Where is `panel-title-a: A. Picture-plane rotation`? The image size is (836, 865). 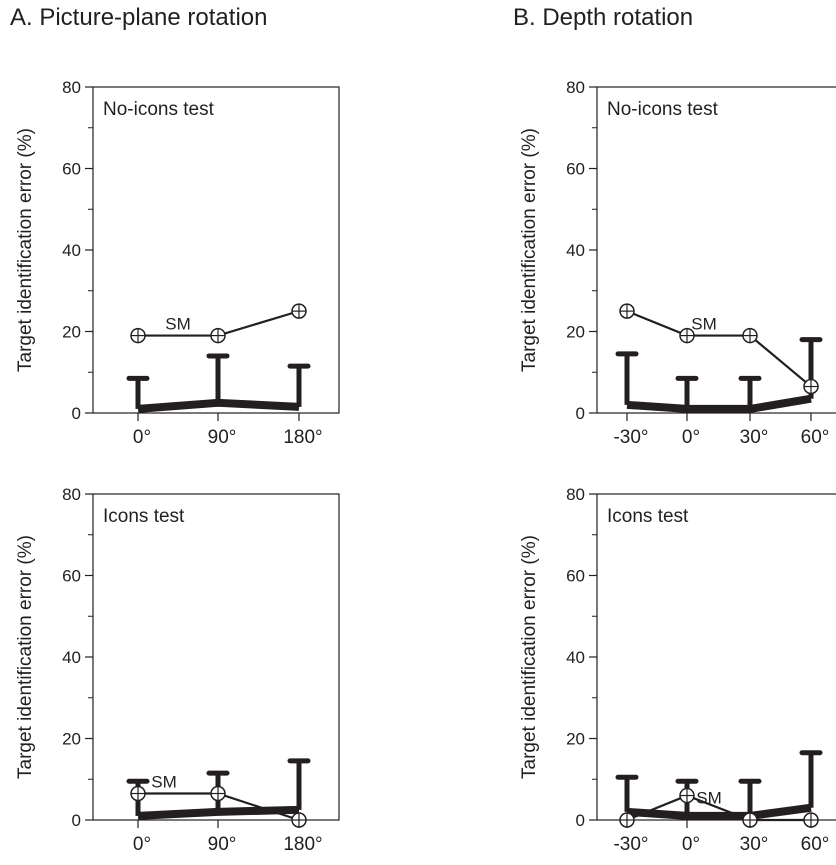
panel-title-a: A. Picture-plane rotation is located at coordinates (139, 17).